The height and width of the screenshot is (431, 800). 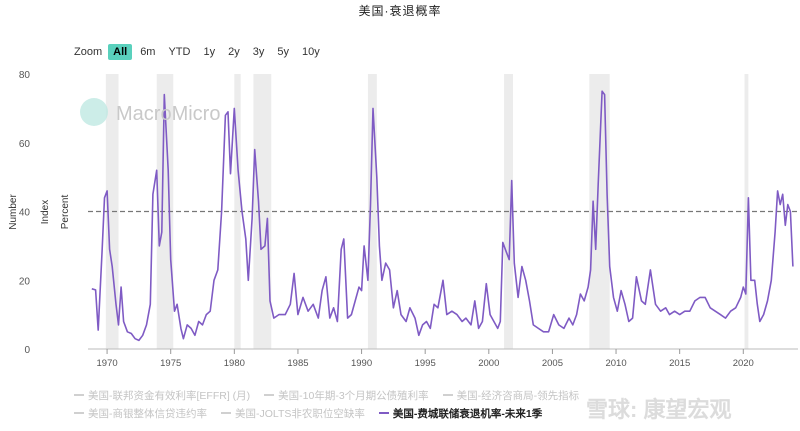 I want to click on legend-item-leading-index: 美国-经济咨商局-领先指标, so click(x=511, y=395).